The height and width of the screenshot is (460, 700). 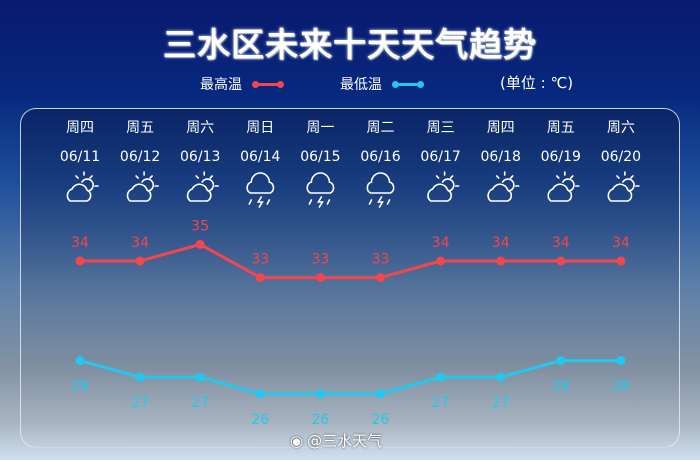 I want to click on watermark-text: @三水天气, so click(x=345, y=441).